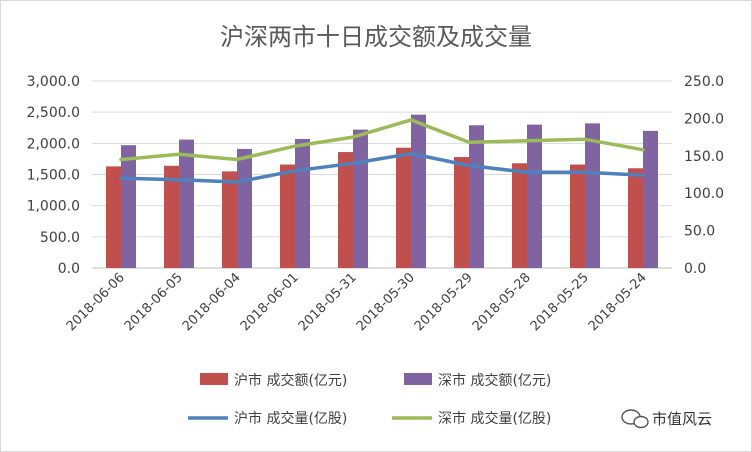  I want to click on y-left-tick-label: 0.0, so click(69, 269).